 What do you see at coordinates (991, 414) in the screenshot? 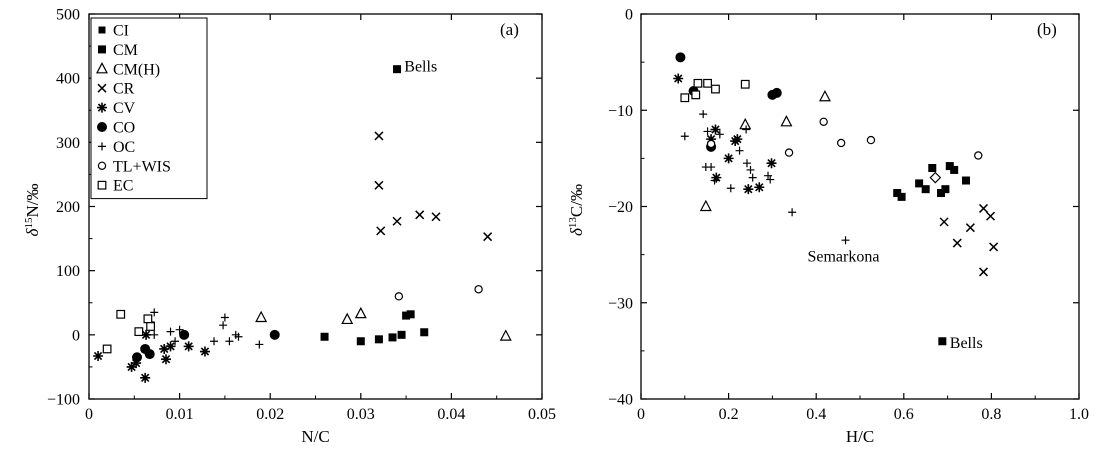
I see `x-tick-label: 0.8` at bounding box center [991, 414].